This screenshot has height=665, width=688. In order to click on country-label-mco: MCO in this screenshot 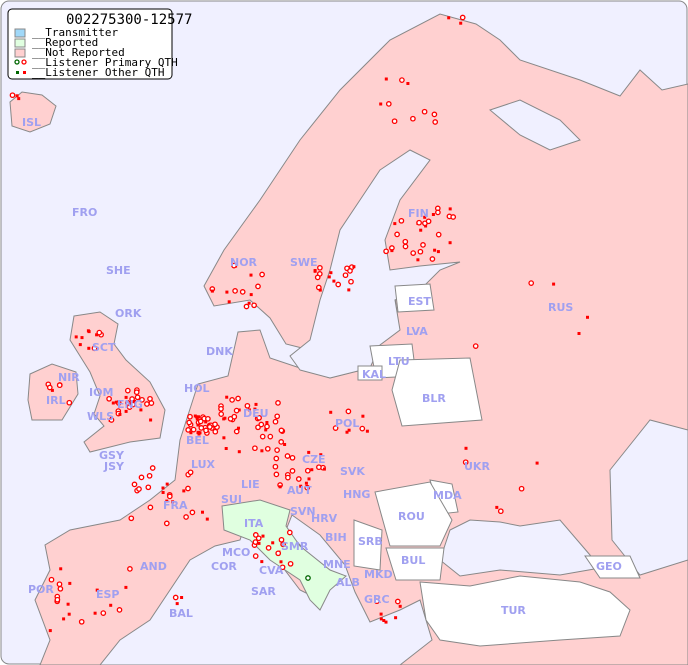, I will do `click(236, 552)`.